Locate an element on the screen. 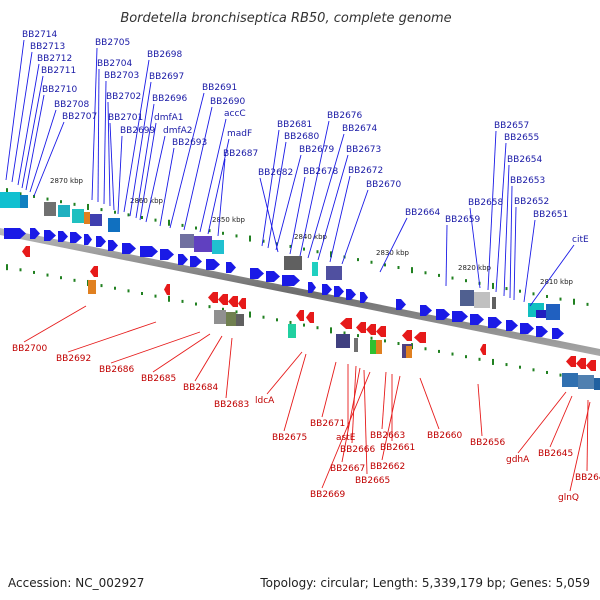 The width and height of the screenshot is (600, 600). gene-label: BB2704 is located at coordinates (115, 64).